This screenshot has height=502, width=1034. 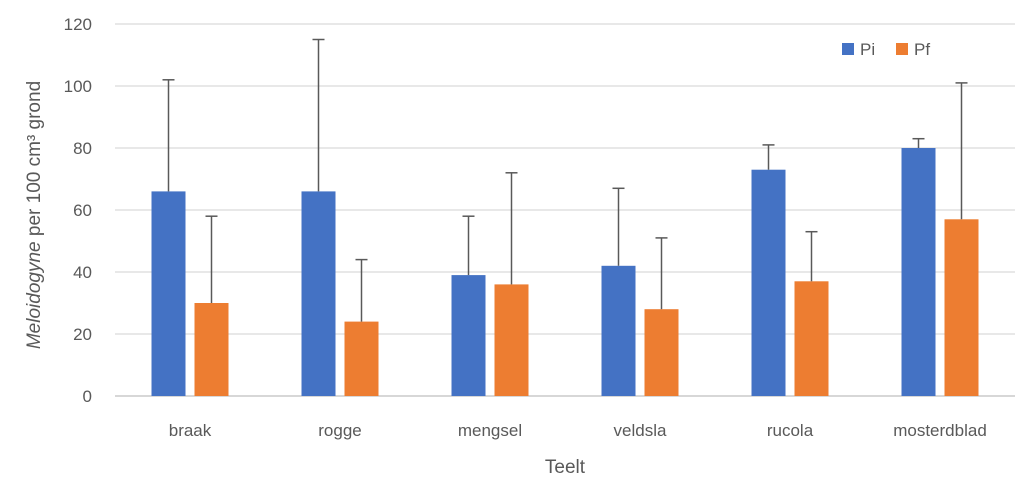 What do you see at coordinates (82, 210) in the screenshot?
I see `y-tick-label: 60` at bounding box center [82, 210].